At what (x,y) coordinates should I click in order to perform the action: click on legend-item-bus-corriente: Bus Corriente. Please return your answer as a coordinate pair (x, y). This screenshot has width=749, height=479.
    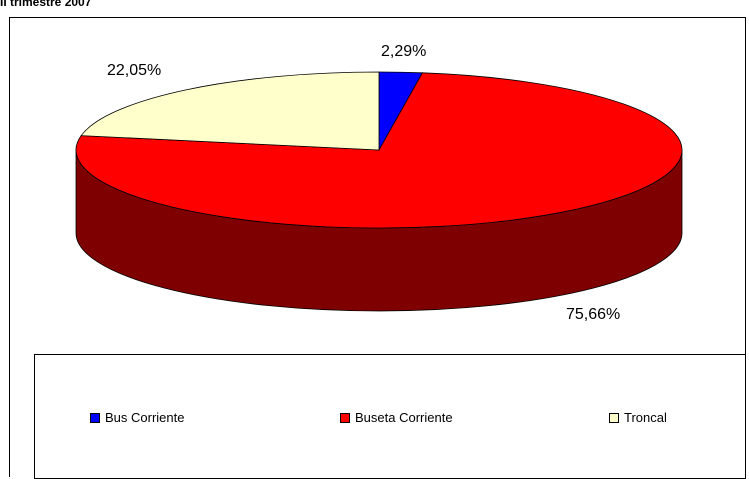
    Looking at the image, I should click on (137, 417).